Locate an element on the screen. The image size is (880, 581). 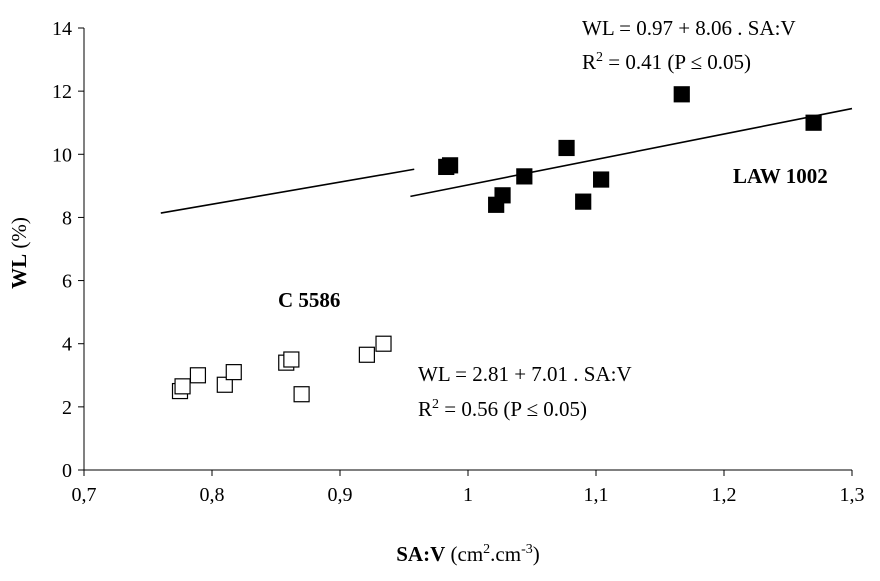
x-tick-label: 0,9 is located at coordinates (340, 495).